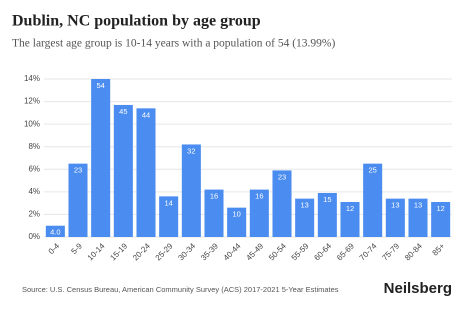  Describe the element at coordinates (34, 236) in the screenshot. I see `y-tick-label: 0%` at that location.